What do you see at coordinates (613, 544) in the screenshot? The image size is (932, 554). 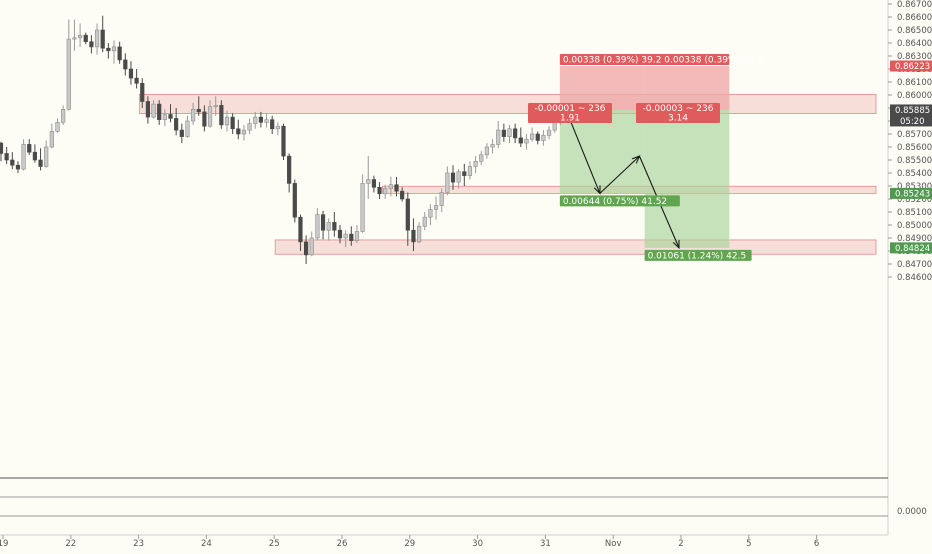 I see `time-tick-label: Nov` at bounding box center [613, 544].